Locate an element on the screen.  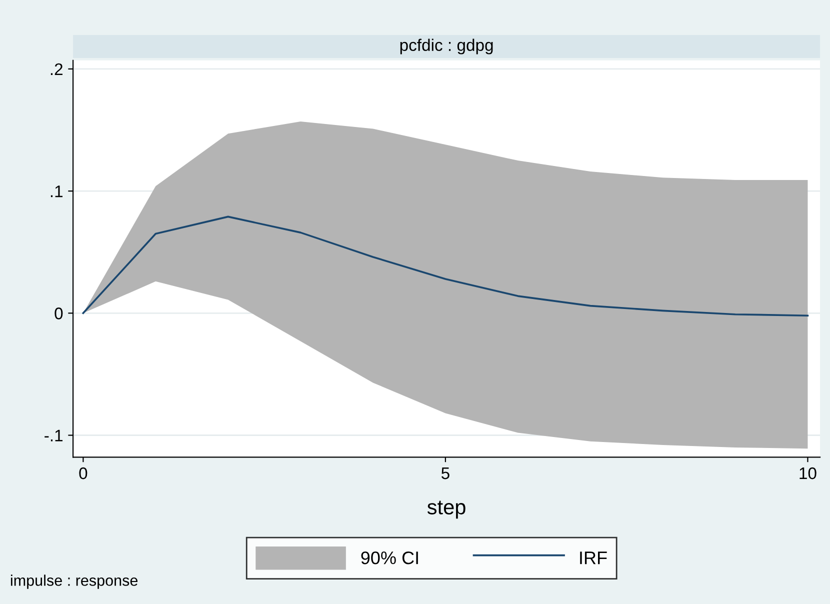
x-tick-label: 5 is located at coordinates (445, 474).